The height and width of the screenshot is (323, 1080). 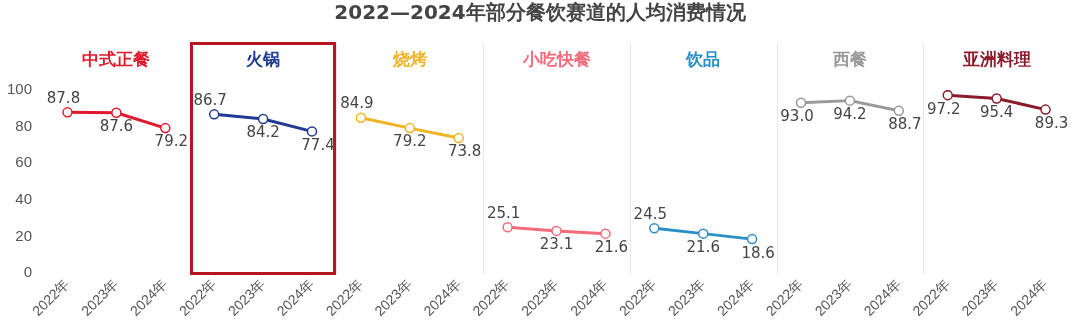 What do you see at coordinates (905, 124) in the screenshot?
I see `data-label: 88.7` at bounding box center [905, 124].